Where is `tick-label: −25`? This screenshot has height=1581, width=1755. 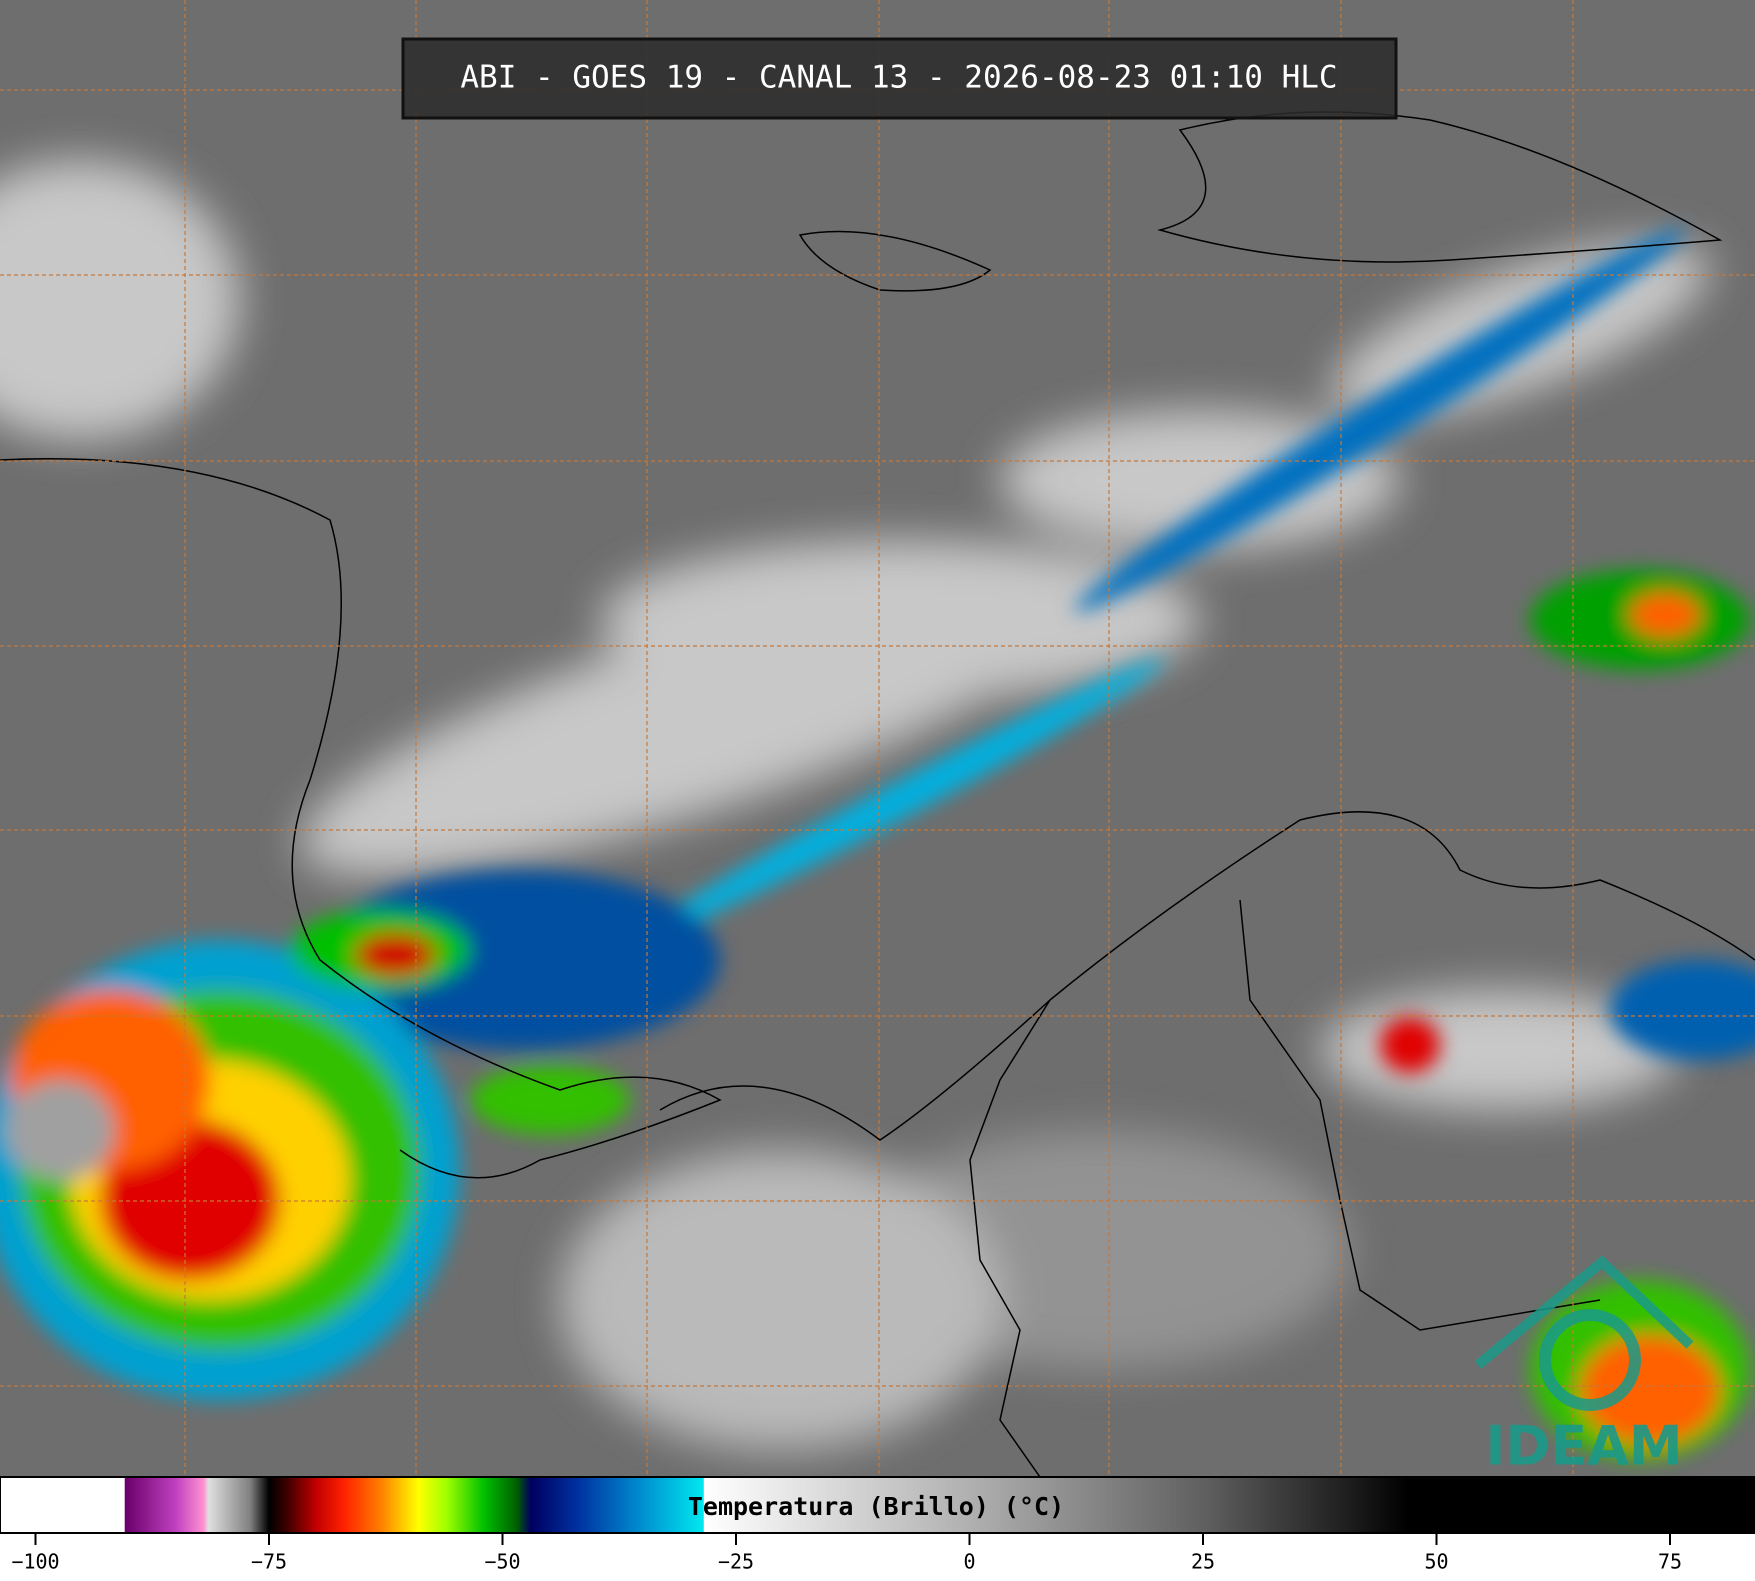 tick-label: −25 is located at coordinates (736, 1562).